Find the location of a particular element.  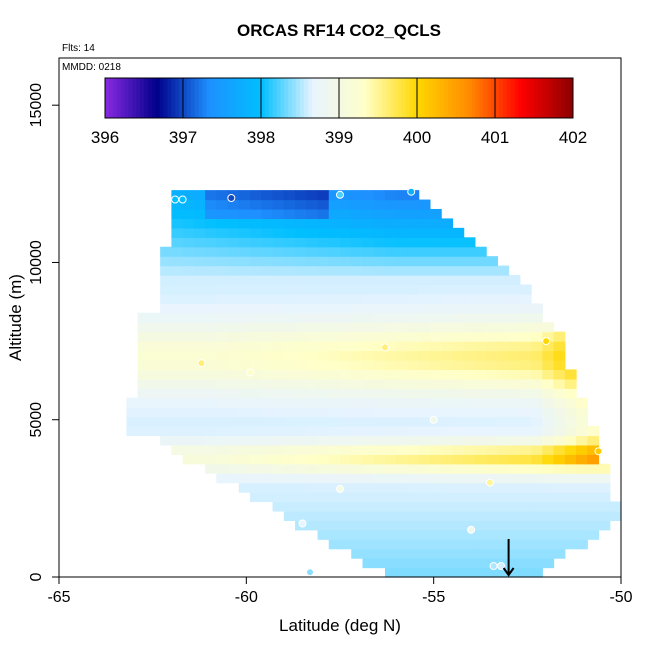

x-axis-label: Latitude (deg N) is located at coordinates (340, 625).